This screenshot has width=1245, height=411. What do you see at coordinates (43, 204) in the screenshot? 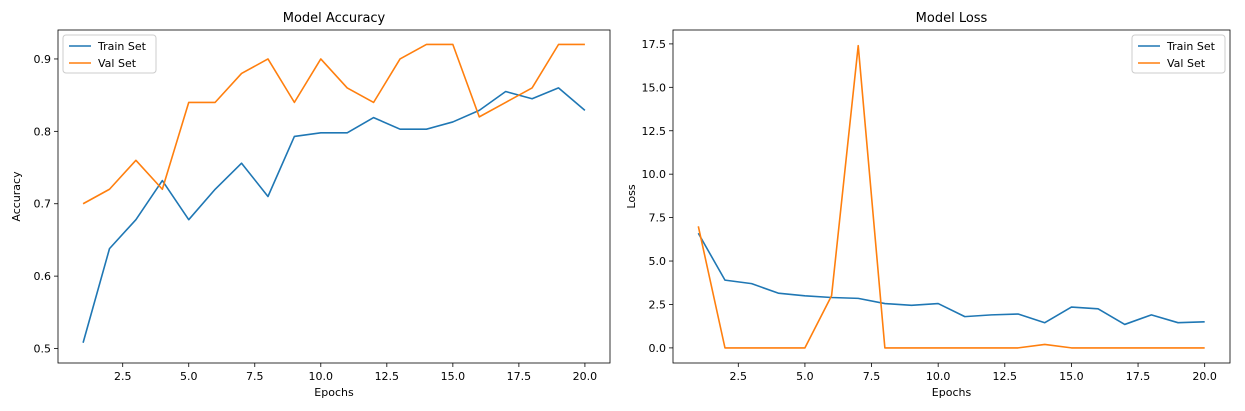
I see `y-tick-label: 0.7` at bounding box center [43, 204].